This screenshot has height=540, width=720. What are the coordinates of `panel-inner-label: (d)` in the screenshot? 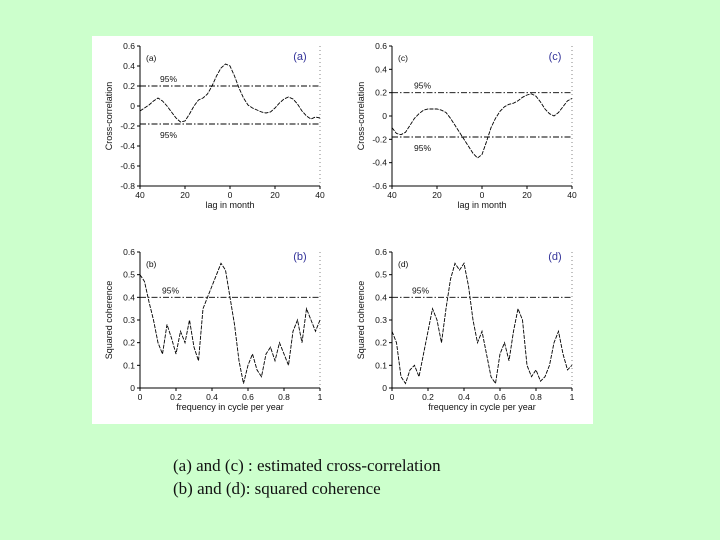 It's located at (403, 264).